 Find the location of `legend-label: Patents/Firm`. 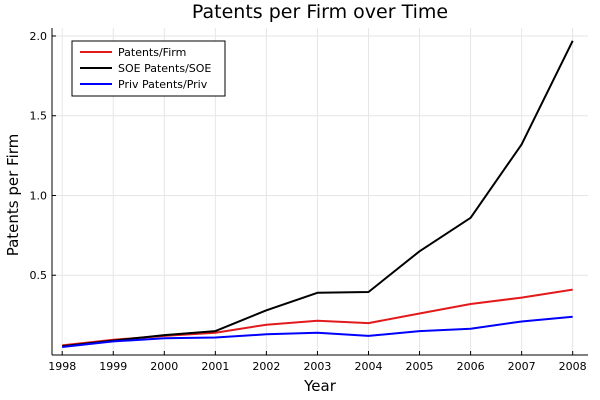

legend-label: Patents/Firm is located at coordinates (152, 52).